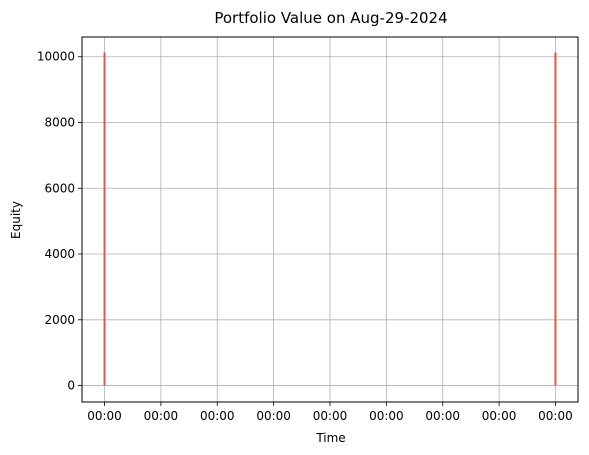 This screenshot has height=455, width=589. What do you see at coordinates (16, 220) in the screenshot?
I see `y-axis-label: Equity` at bounding box center [16, 220].